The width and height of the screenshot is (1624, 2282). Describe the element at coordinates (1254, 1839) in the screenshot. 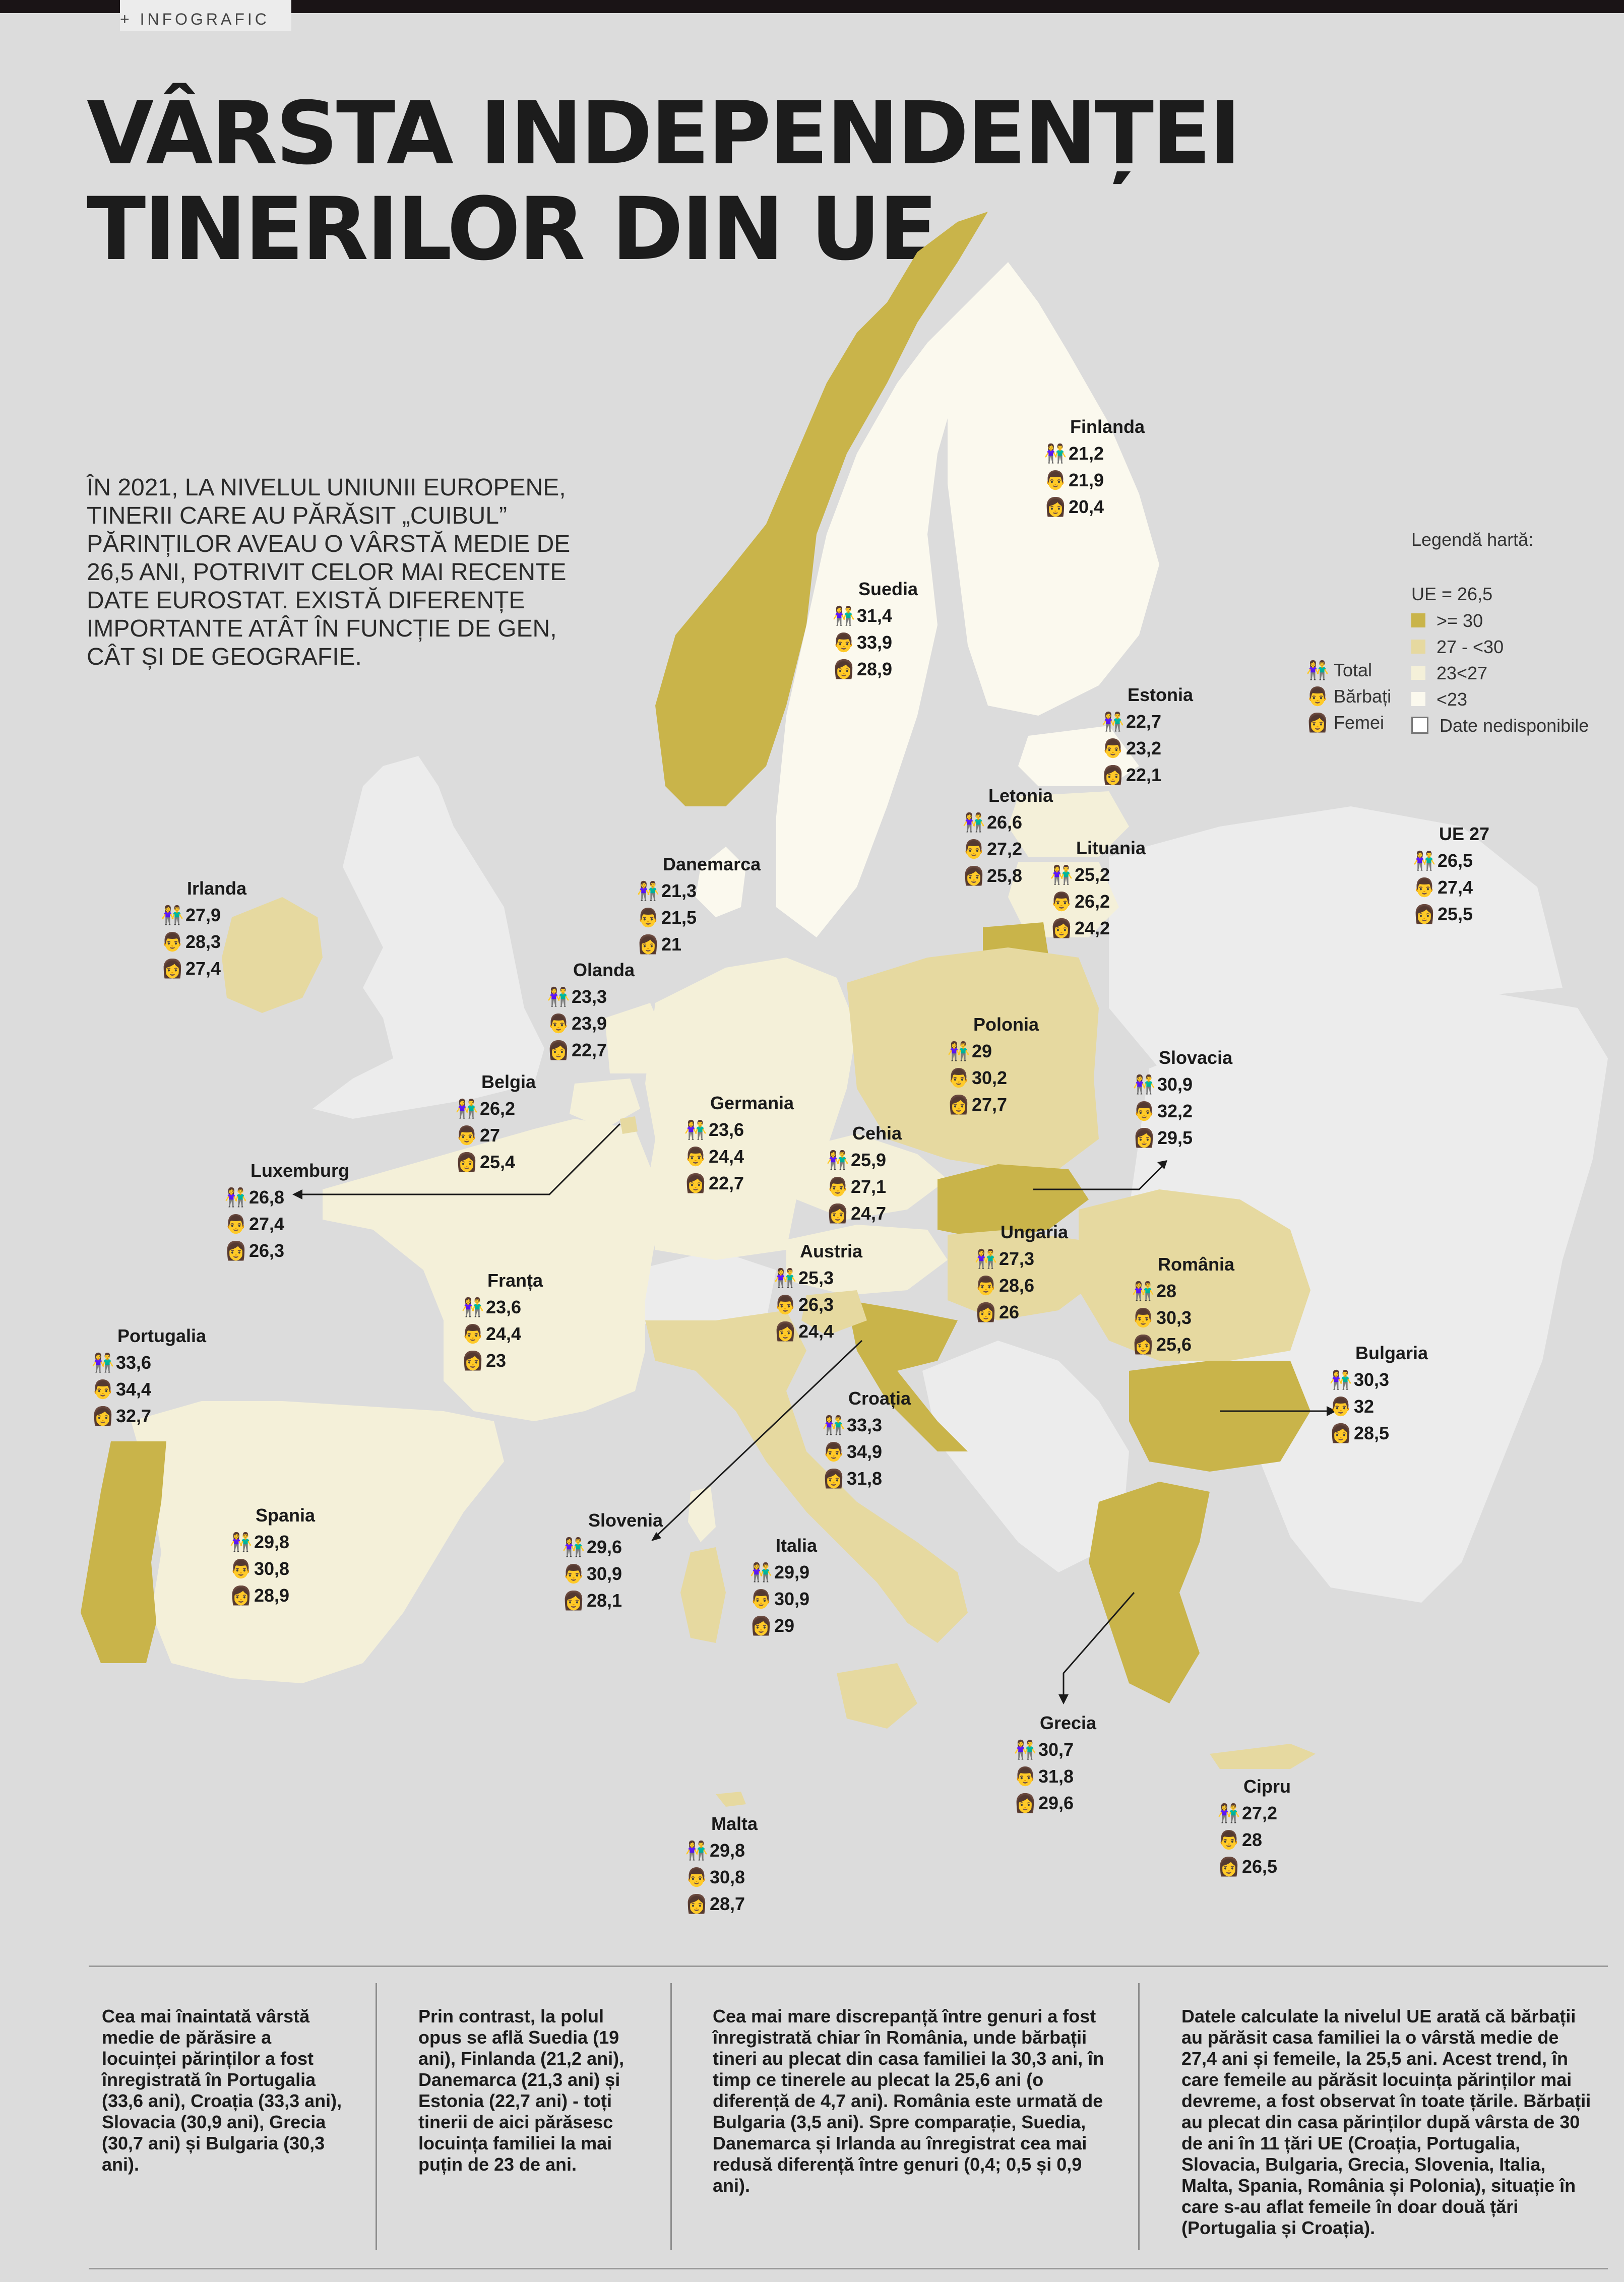

I see `country-stat-men: 👨28` at that location.